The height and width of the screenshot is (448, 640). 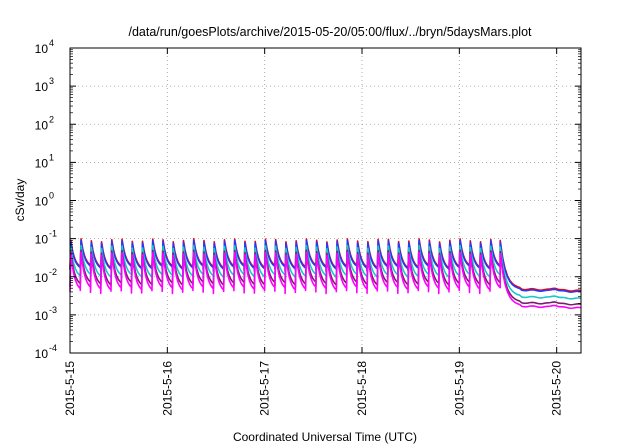 I want to click on x-tick-label: 2015-5-19, so click(x=459, y=388).